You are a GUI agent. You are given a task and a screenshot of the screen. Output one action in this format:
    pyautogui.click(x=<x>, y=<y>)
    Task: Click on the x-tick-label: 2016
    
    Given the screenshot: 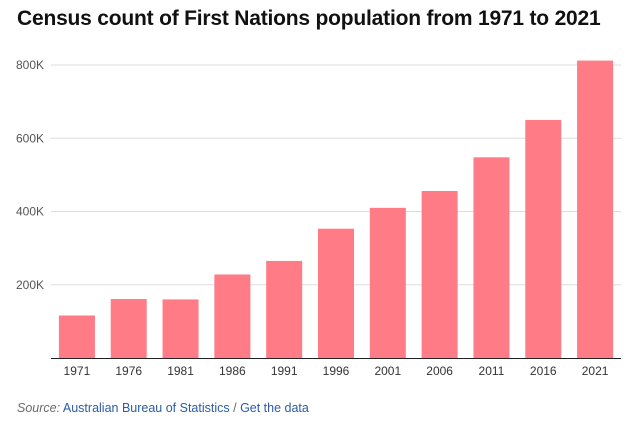 What is the action you would take?
    pyautogui.click(x=543, y=371)
    